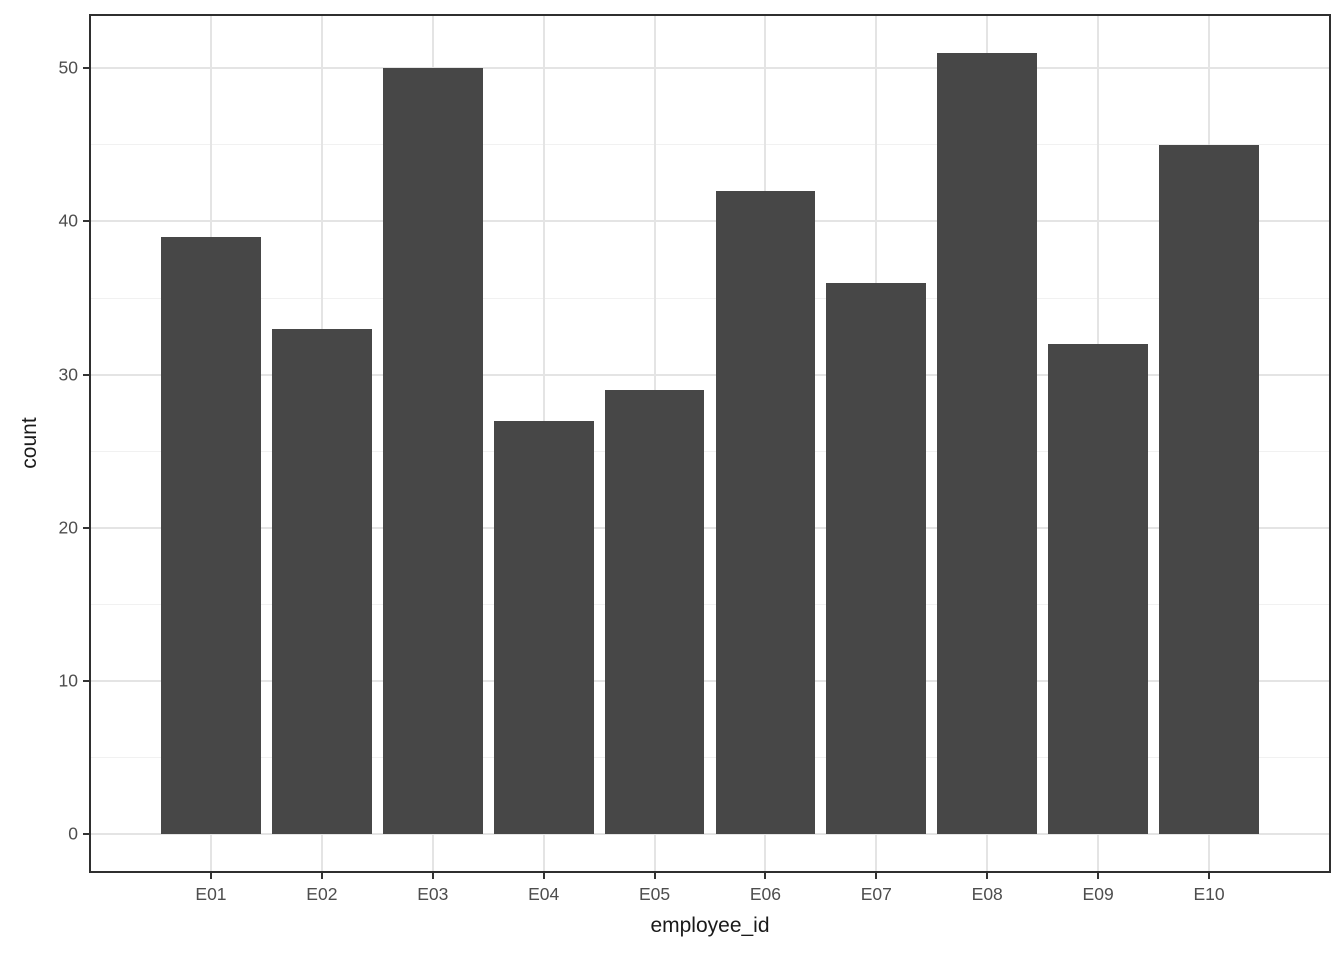  What do you see at coordinates (68, 220) in the screenshot?
I see `y-tick-label-40: 40` at bounding box center [68, 220].